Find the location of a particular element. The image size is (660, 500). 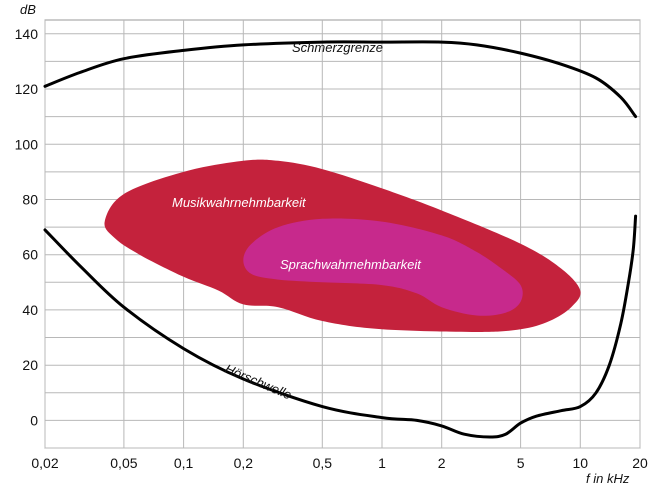

x-tick-label: 0,2 is located at coordinates (244, 463).